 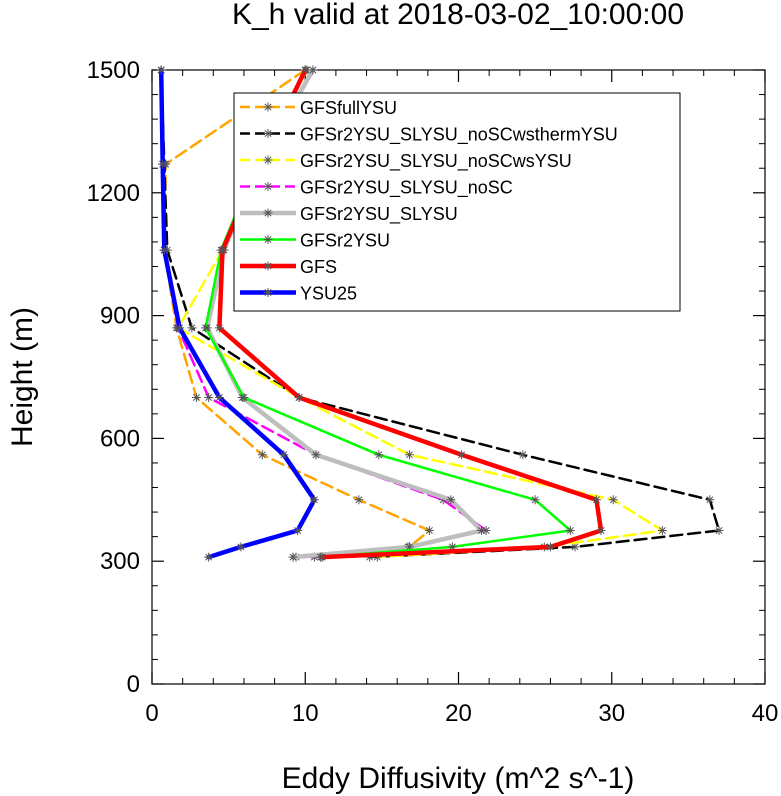 I want to click on legend-item-gfsr2ysu-slysu-nosc: GFSr2YSU_SLYSU_noSC, so click(x=376, y=188).